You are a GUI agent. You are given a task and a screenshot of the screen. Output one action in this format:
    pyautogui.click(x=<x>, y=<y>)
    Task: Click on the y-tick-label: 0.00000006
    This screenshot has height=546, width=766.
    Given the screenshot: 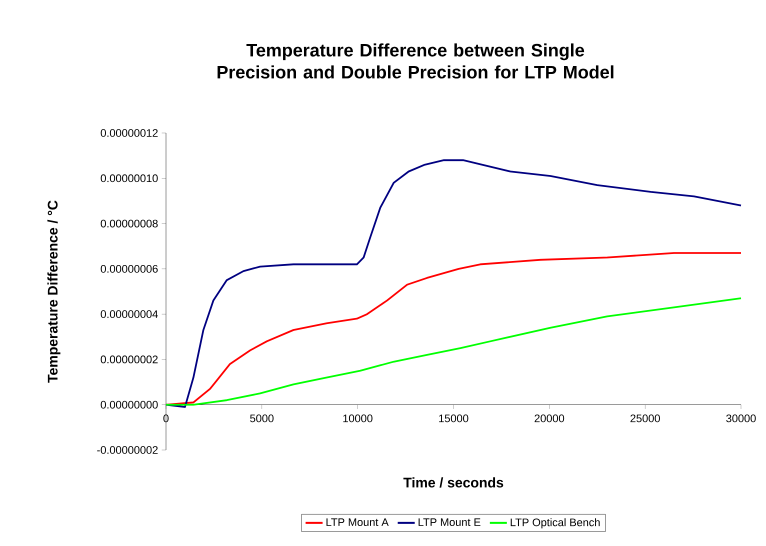 What is the action you would take?
    pyautogui.click(x=129, y=268)
    